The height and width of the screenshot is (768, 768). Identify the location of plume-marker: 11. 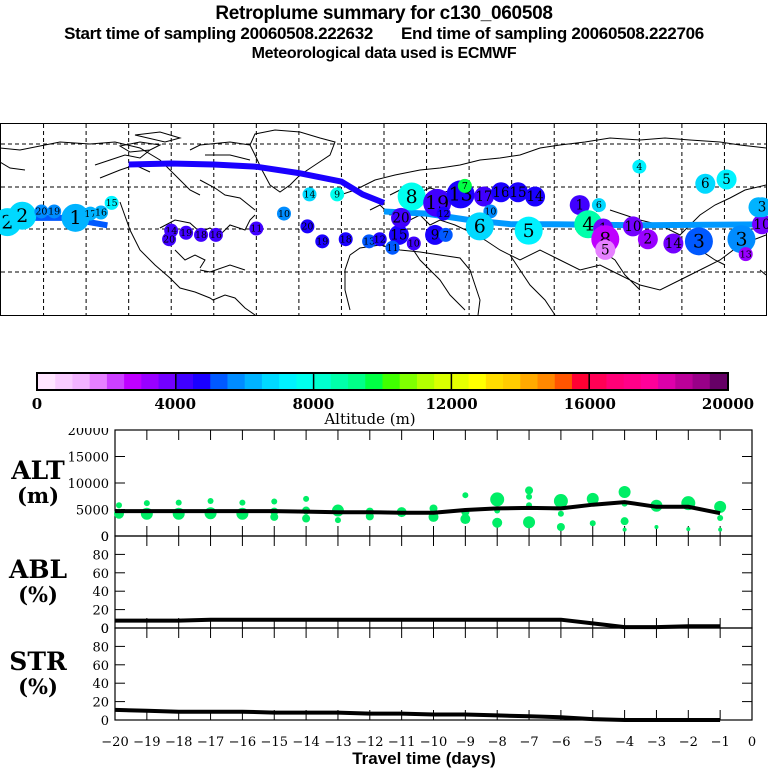
(392, 247).